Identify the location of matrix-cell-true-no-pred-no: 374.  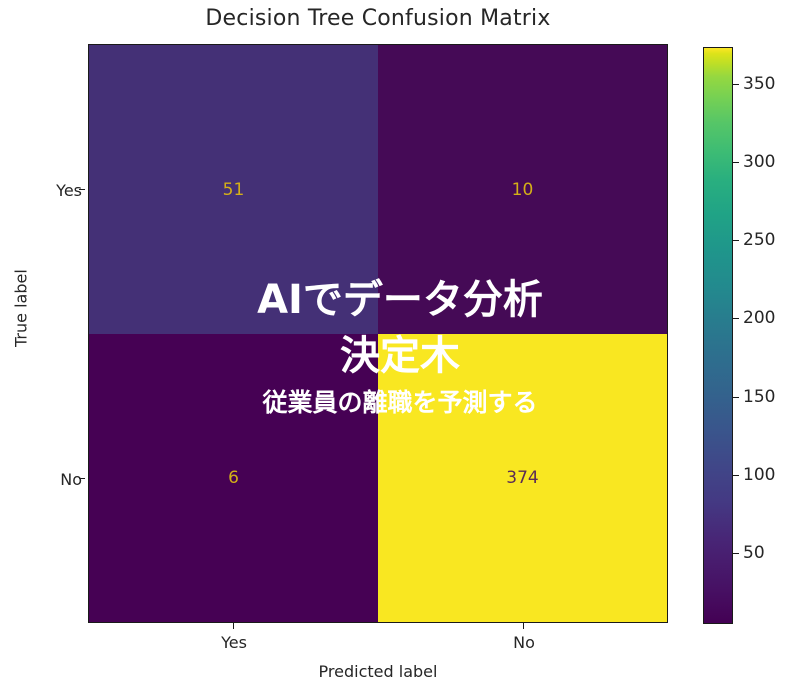
(522, 477).